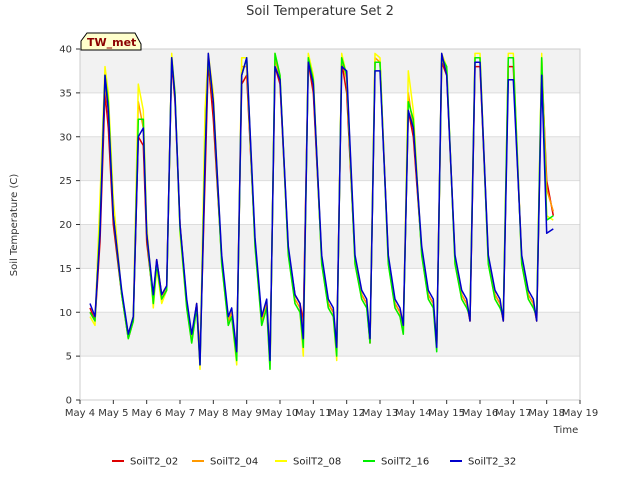 Image resolution: width=640 pixels, height=480 pixels. I want to click on y-tick-label: 25, so click(65, 181).